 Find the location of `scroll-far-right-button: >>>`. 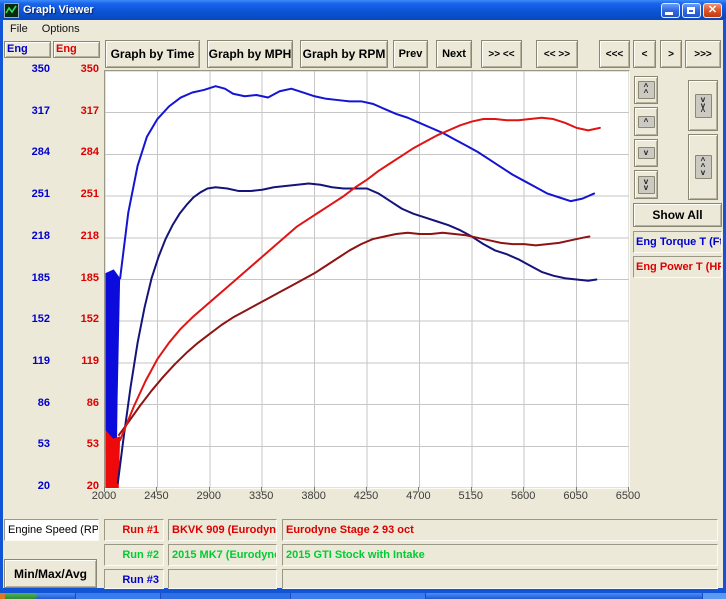

scroll-far-right-button: >>> is located at coordinates (703, 54).